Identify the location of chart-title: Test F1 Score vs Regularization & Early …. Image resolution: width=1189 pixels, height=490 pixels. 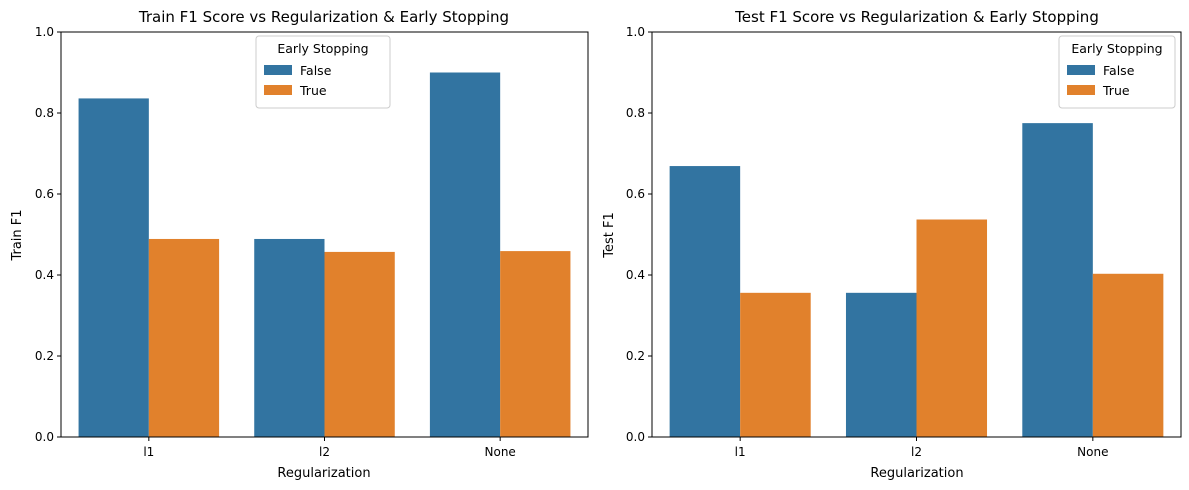
(916, 17).